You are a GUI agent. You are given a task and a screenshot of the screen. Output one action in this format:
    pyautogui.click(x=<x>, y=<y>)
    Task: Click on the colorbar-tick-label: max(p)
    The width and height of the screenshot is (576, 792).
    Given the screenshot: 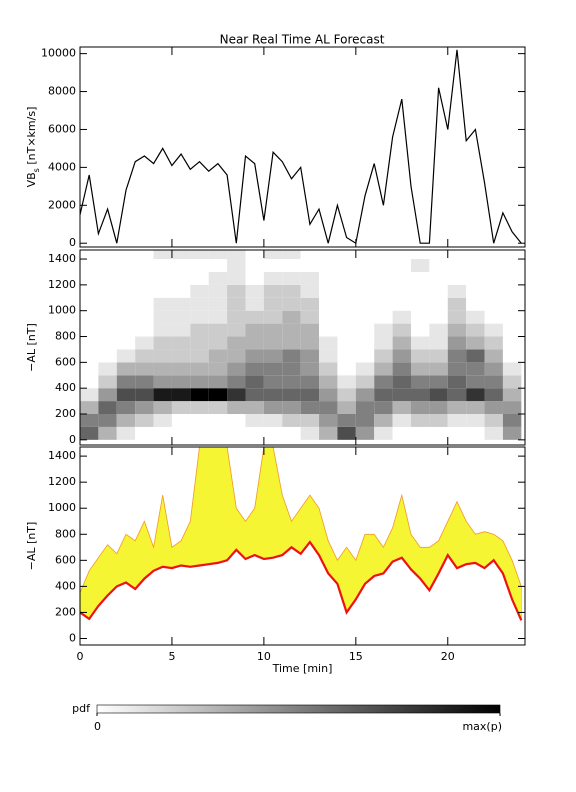 What is the action you would take?
    pyautogui.click(x=482, y=726)
    